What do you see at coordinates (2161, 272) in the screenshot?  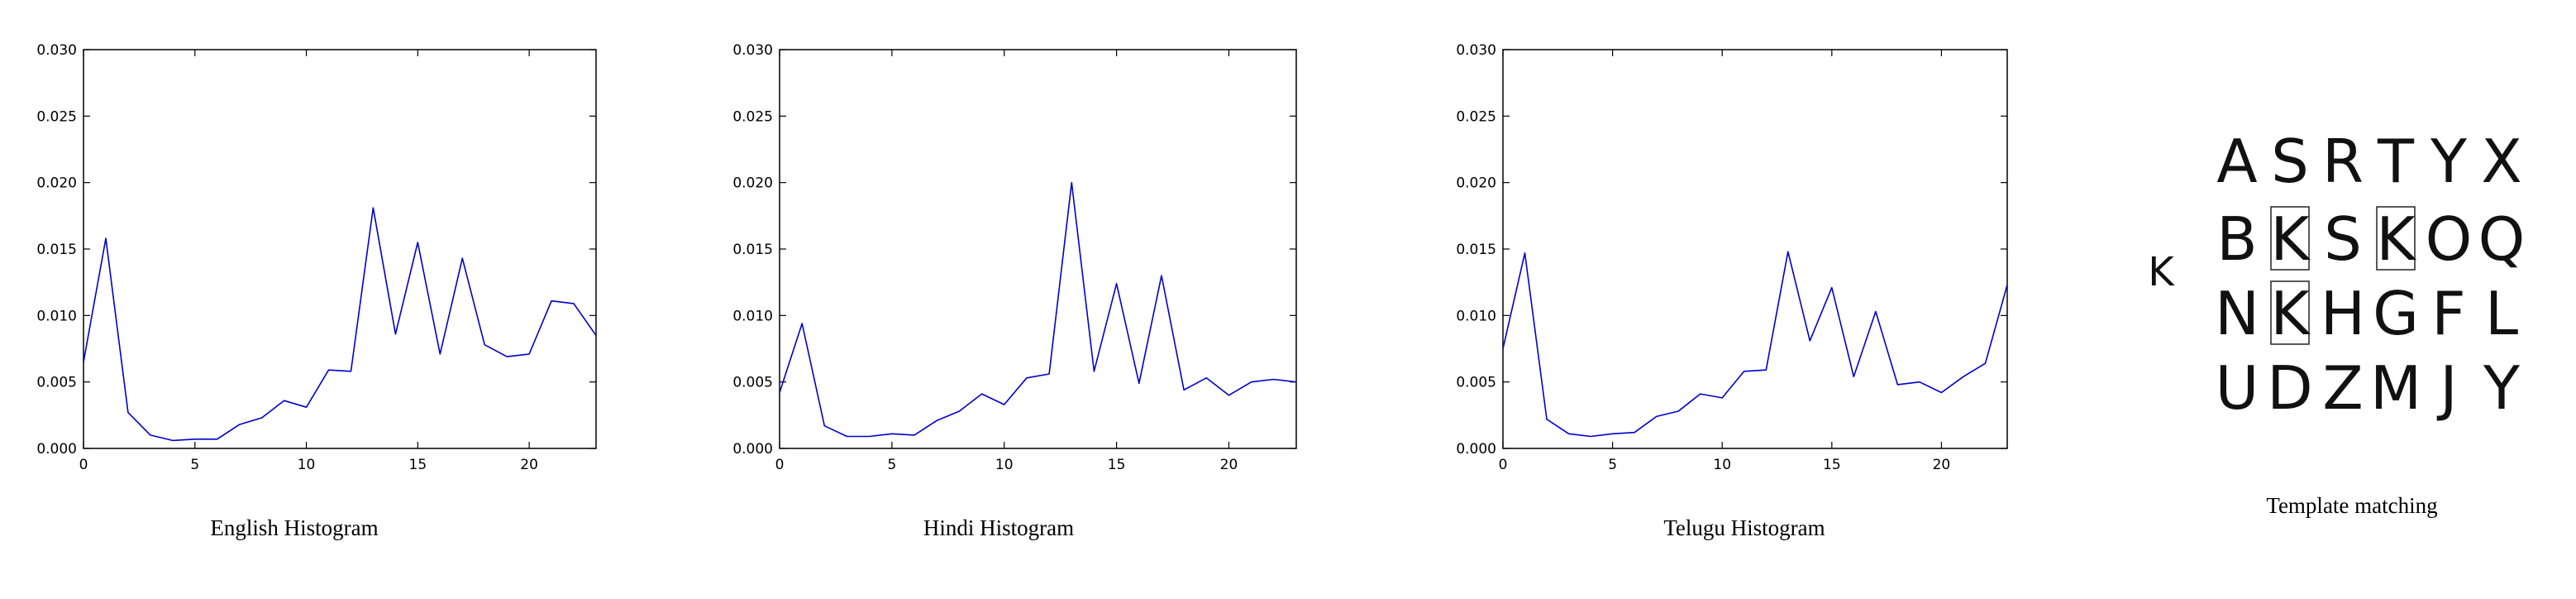 I see `query-letter: K` at bounding box center [2161, 272].